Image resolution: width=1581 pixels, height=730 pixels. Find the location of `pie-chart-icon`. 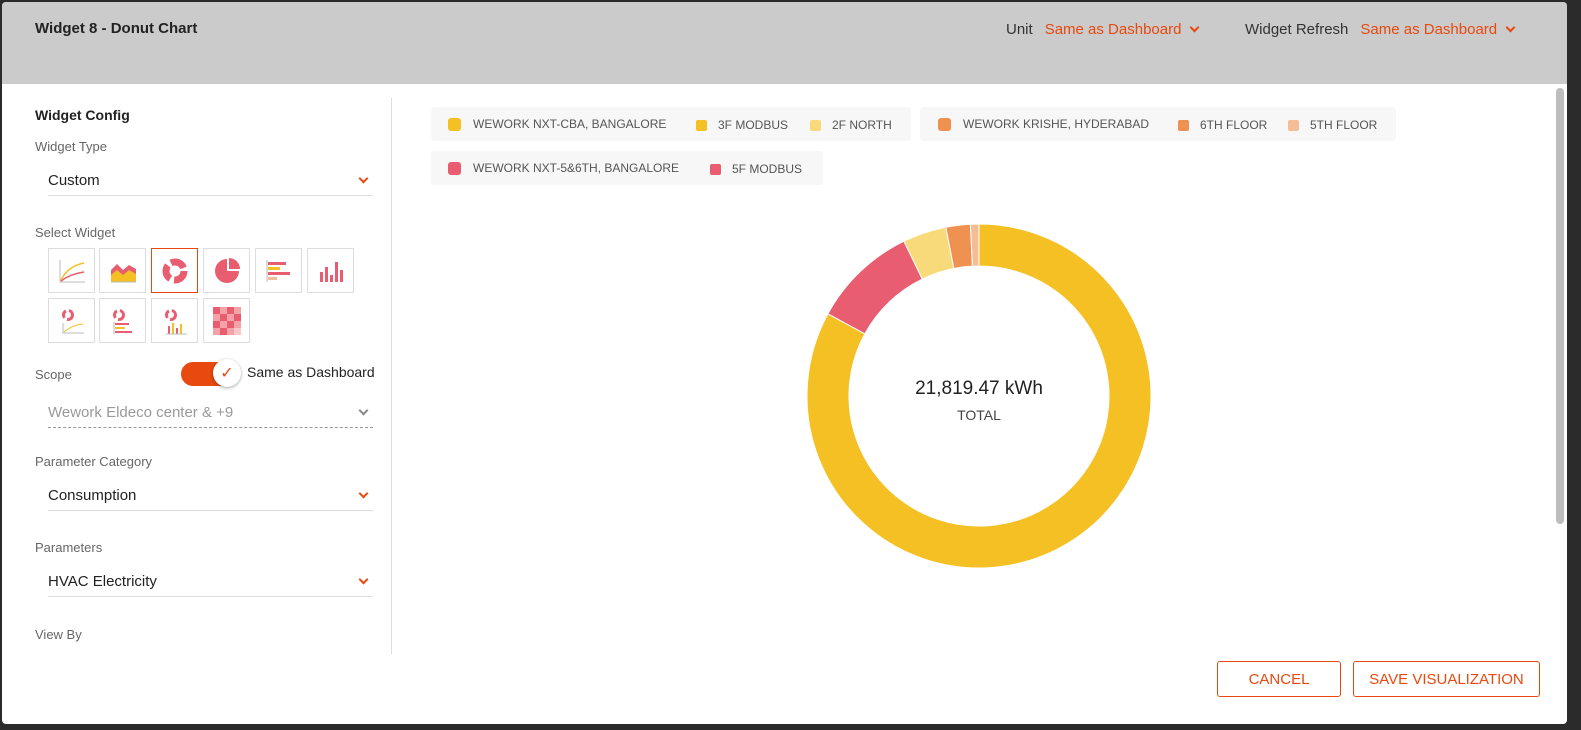

pie-chart-icon is located at coordinates (227, 270).